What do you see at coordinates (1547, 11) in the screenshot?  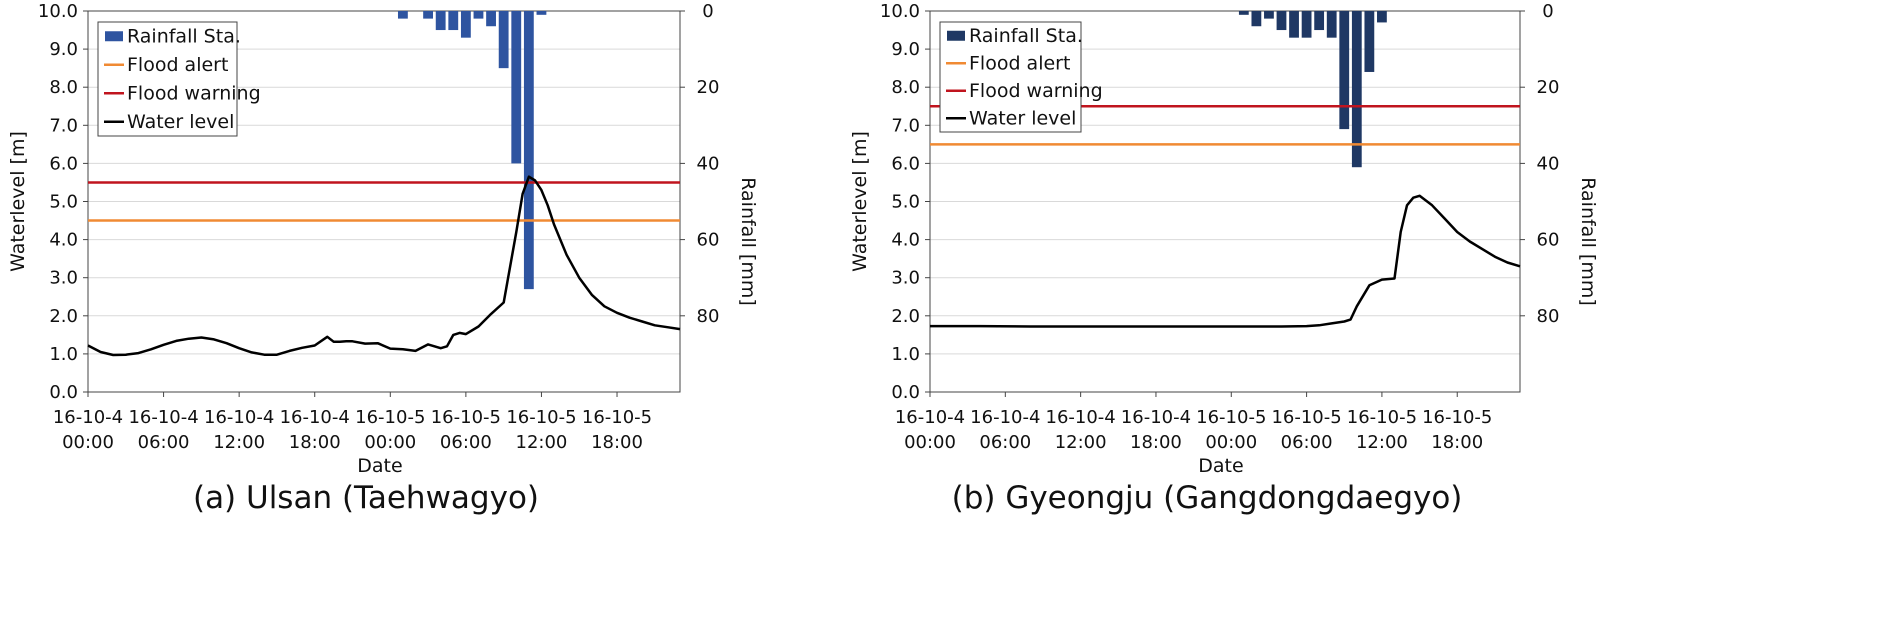 I see `y2-tick-label: 0` at bounding box center [1547, 11].